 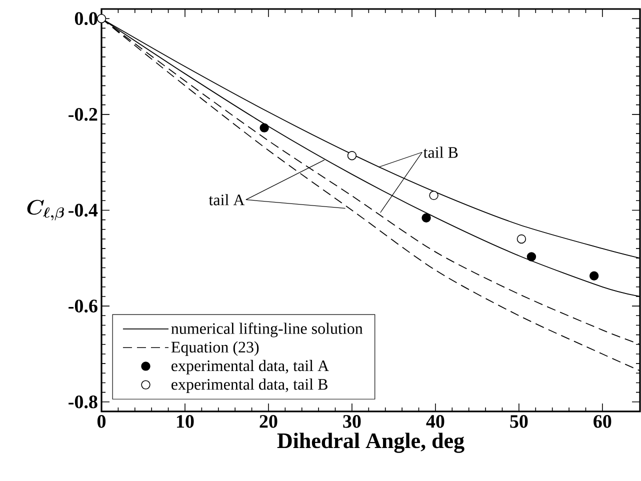 What do you see at coordinates (370, 442) in the screenshot?
I see `x-axis-title: Dihedral Angle, deg` at bounding box center [370, 442].